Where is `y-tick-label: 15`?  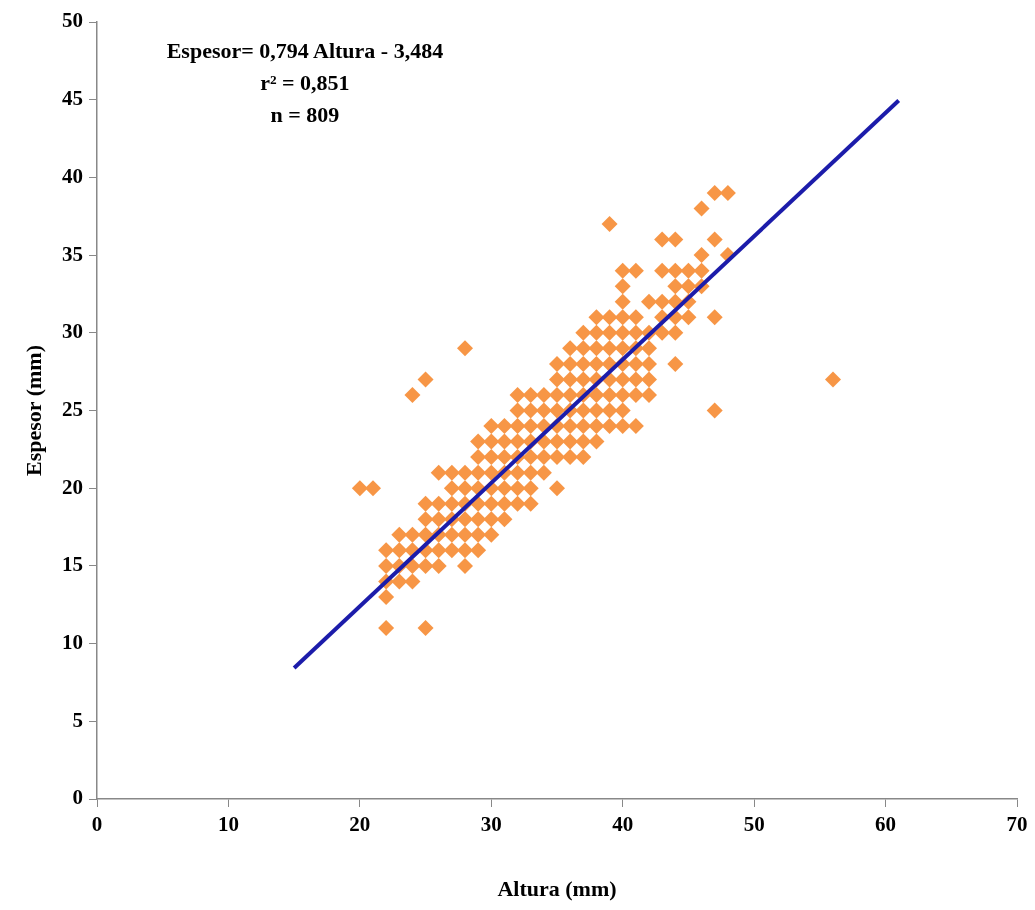
y-tick-label: 15 is located at coordinates (72, 564).